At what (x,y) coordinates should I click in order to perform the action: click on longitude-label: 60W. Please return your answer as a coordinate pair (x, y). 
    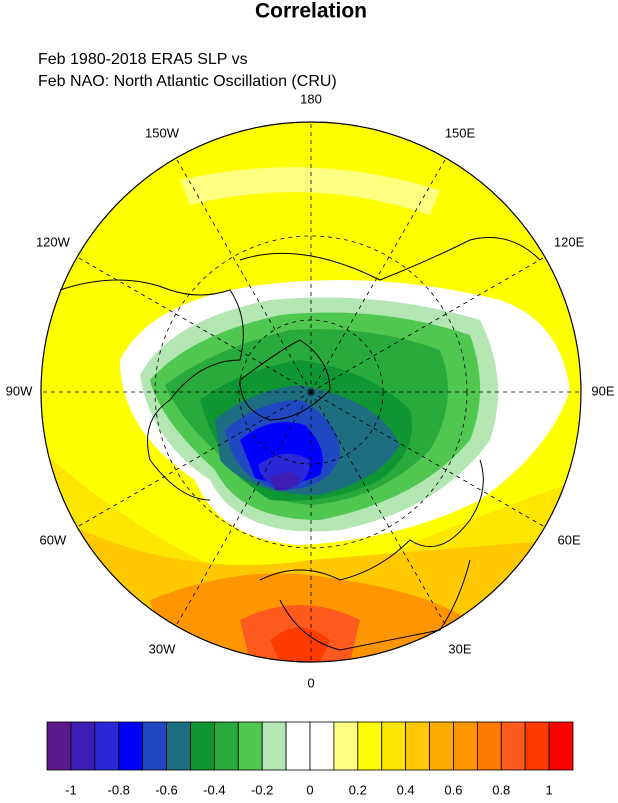
    Looking at the image, I should click on (53, 539).